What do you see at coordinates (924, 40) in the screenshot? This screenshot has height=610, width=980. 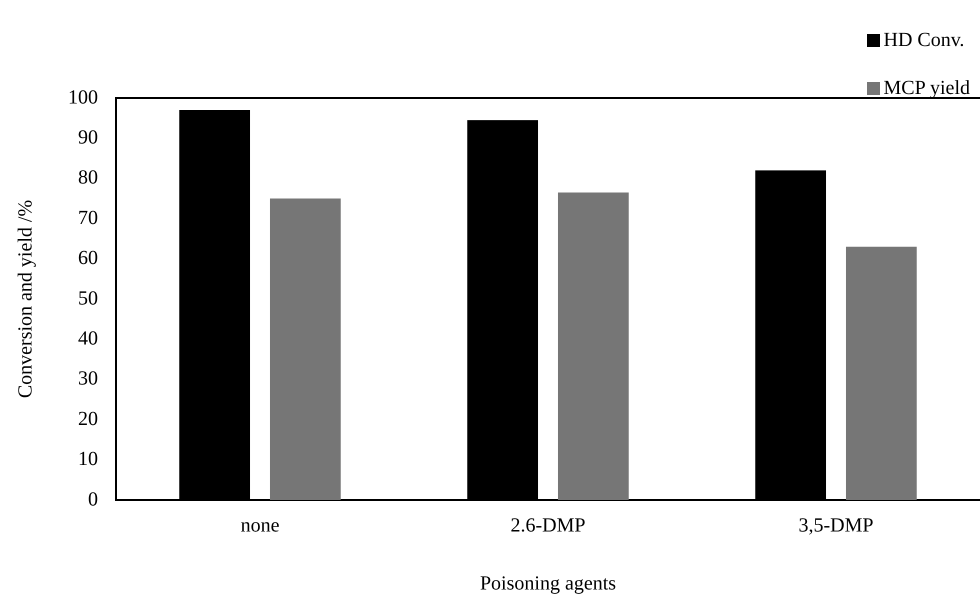 I see `legend-label: HD Conv.` at bounding box center [924, 40].